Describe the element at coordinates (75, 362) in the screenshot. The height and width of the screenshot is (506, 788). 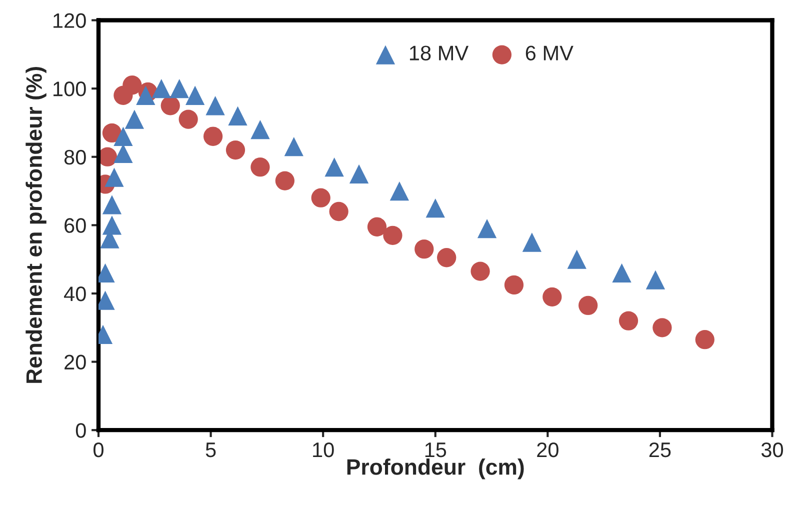
I see `y-tick-label: 20` at that location.